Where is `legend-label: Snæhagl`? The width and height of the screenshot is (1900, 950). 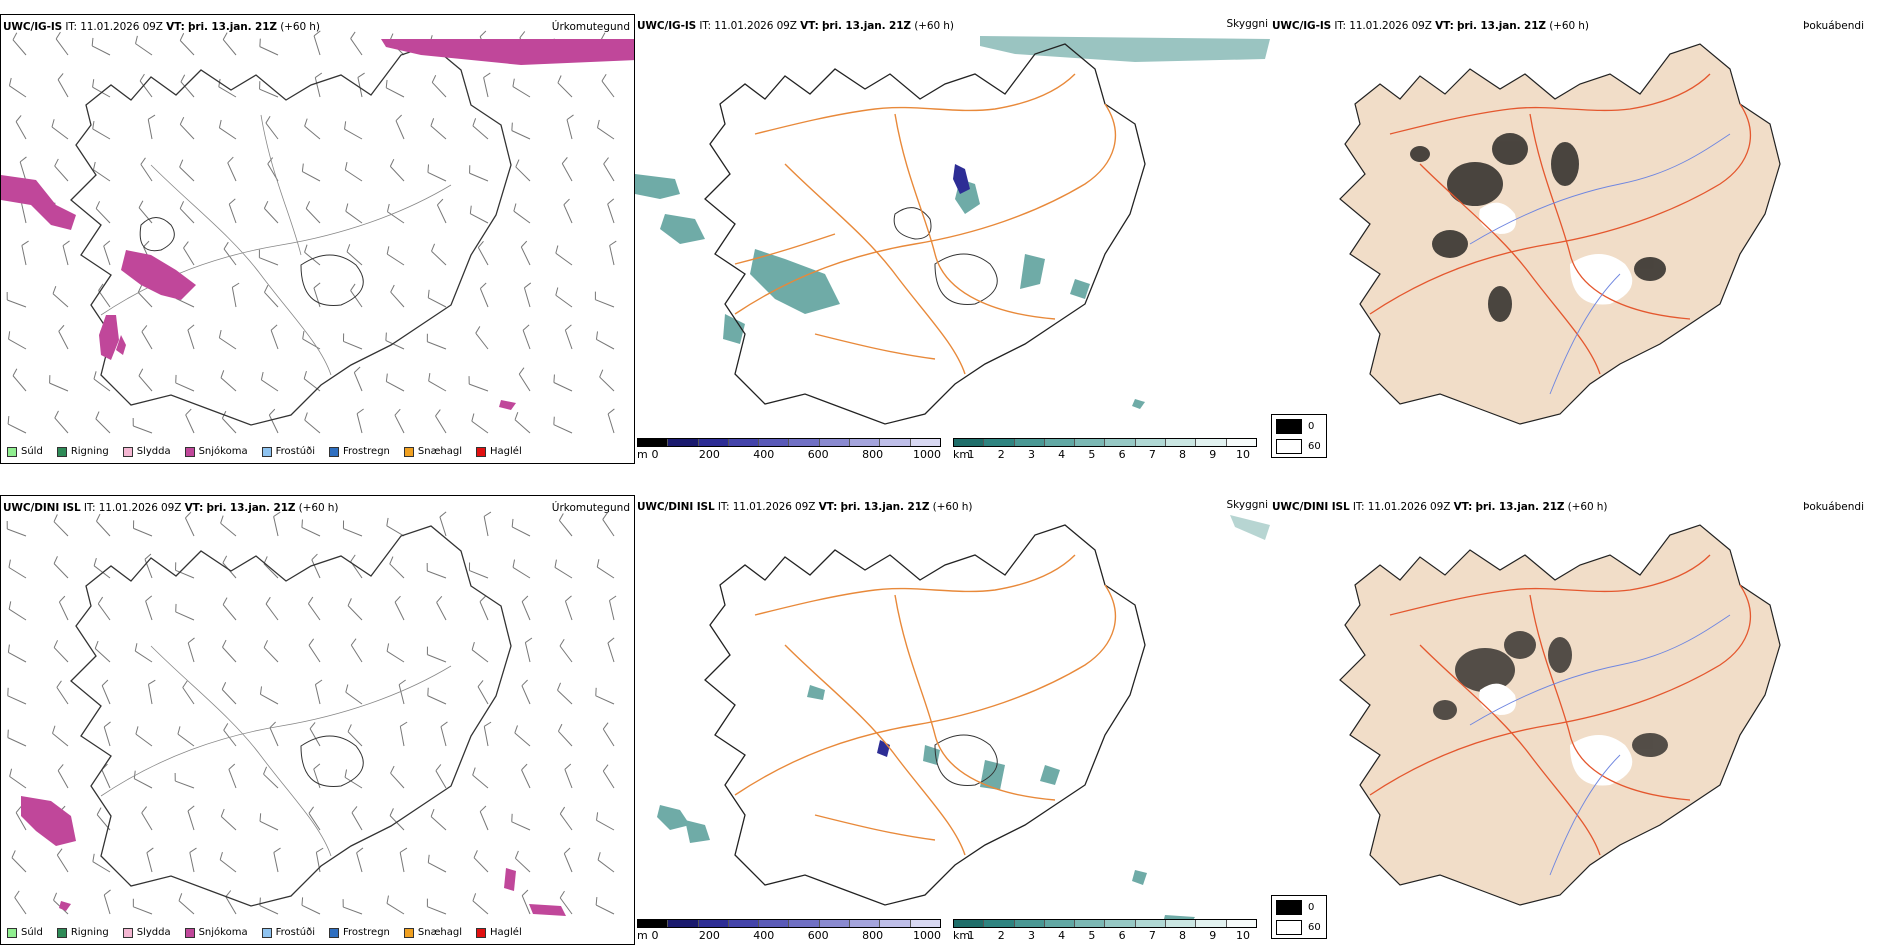
legend-label: Snæhagl is located at coordinates (440, 451).